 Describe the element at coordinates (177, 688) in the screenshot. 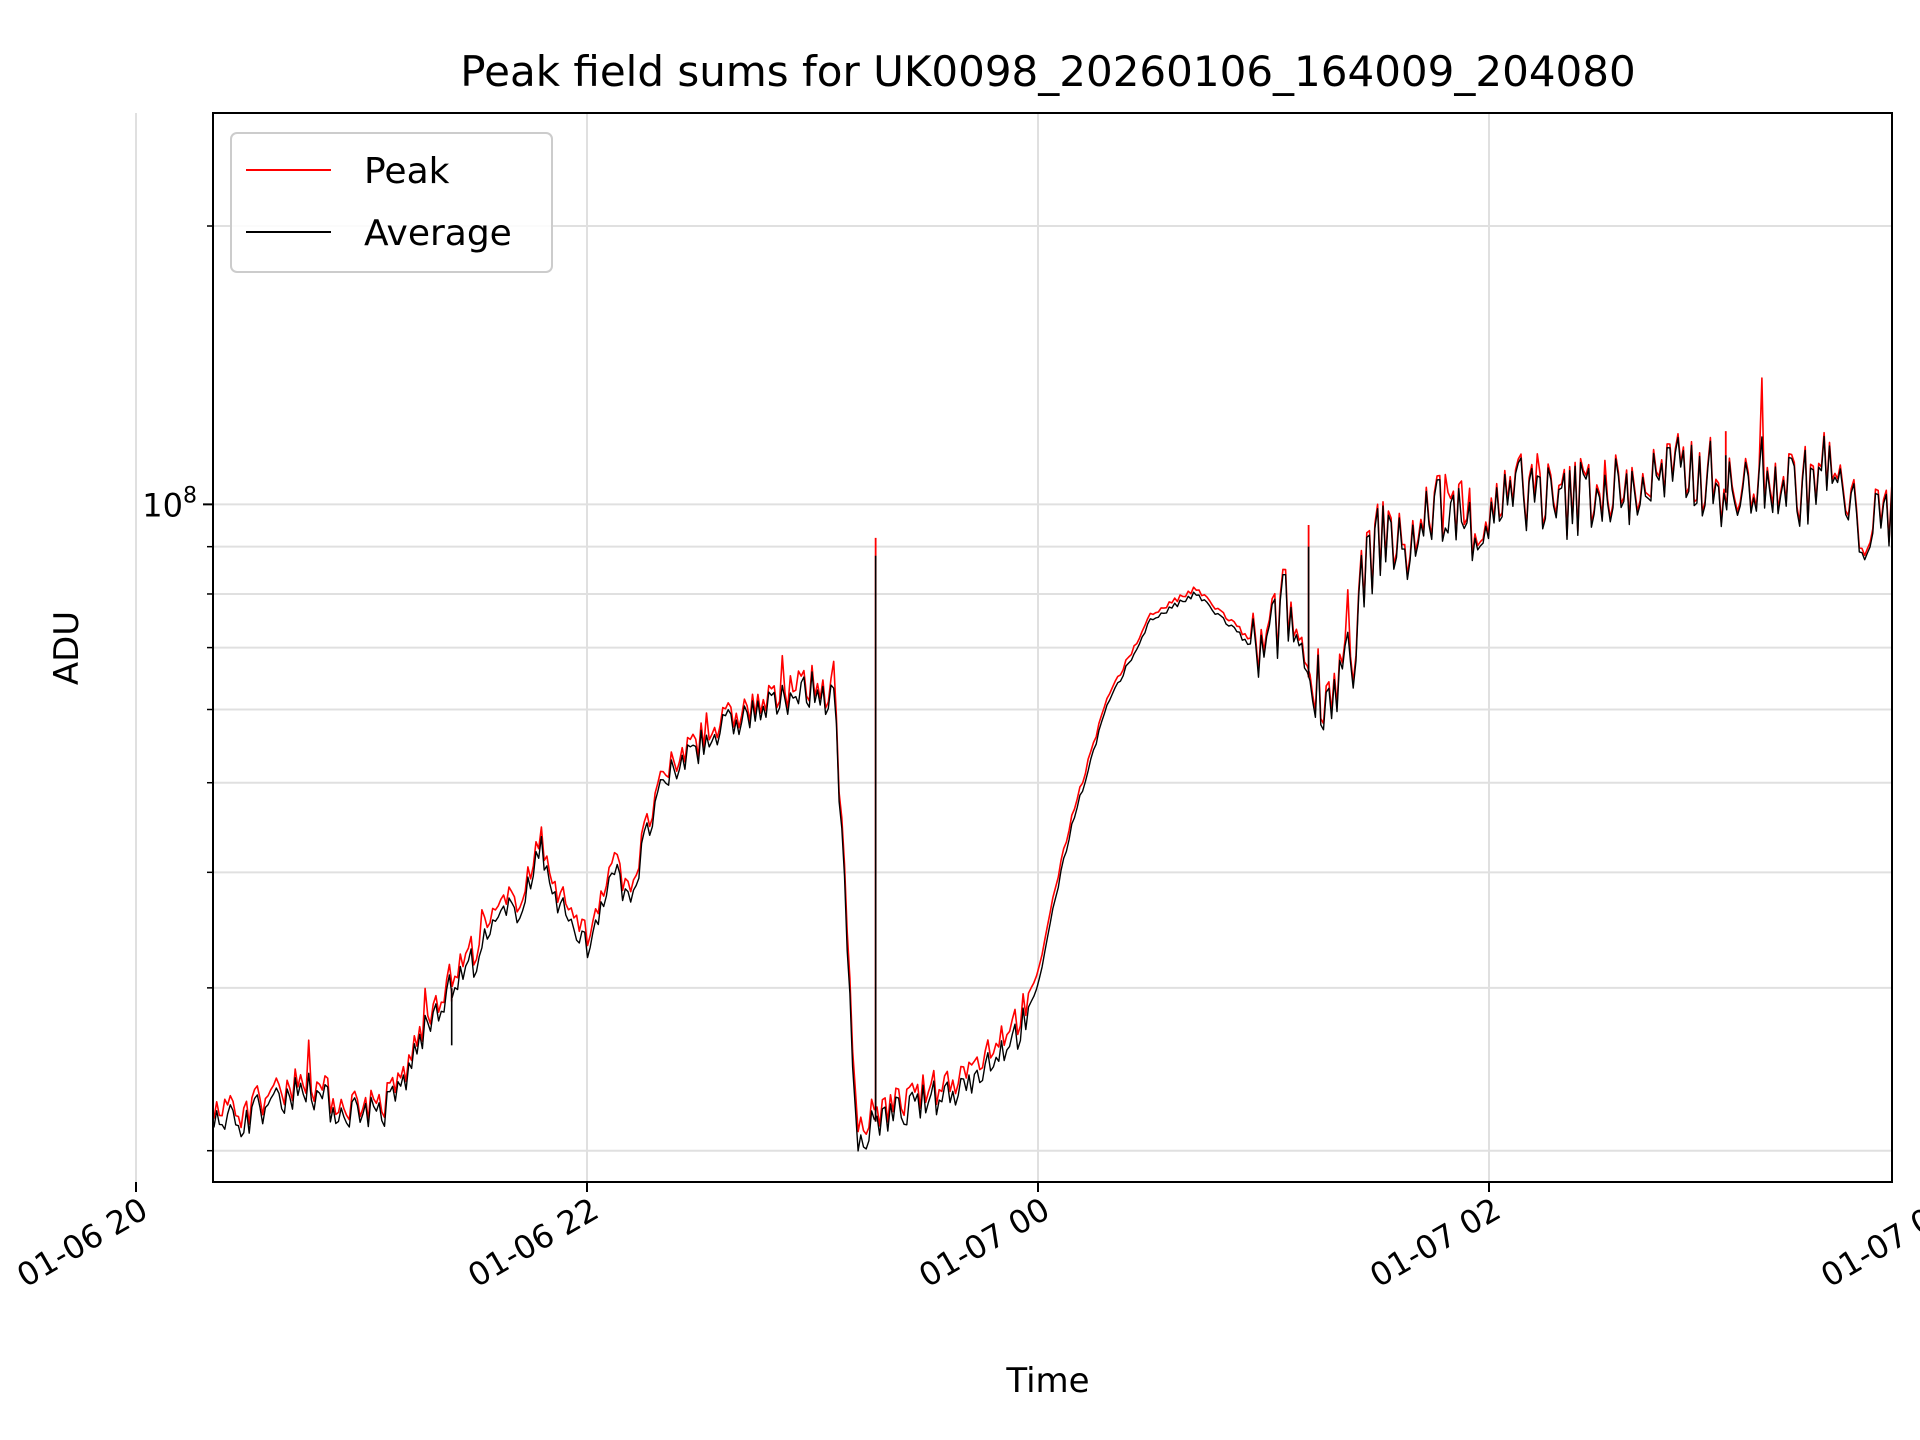

I see `y-axis: 108` at that location.